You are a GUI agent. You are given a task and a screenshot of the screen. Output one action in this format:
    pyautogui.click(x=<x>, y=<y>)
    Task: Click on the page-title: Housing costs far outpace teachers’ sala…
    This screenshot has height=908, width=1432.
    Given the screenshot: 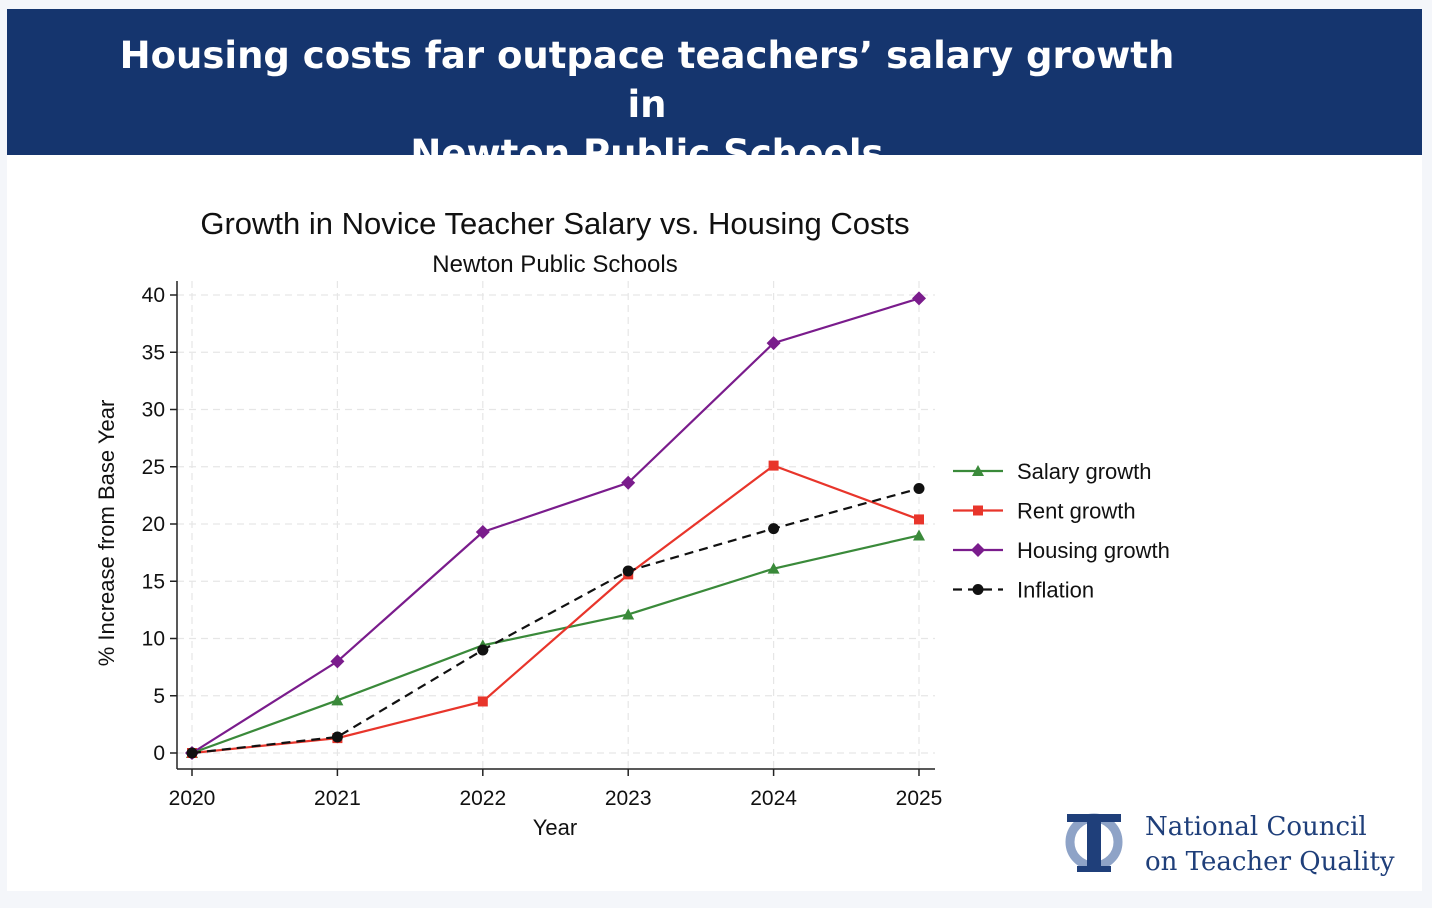 What is the action you would take?
    pyautogui.click(x=647, y=104)
    